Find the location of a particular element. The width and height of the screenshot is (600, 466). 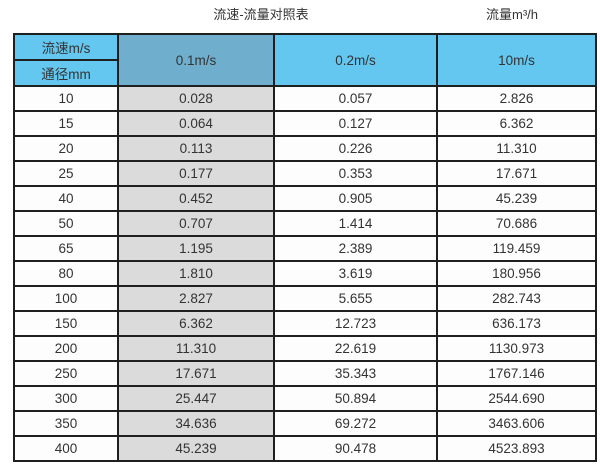

flow-value-cell-10ms: 636.173 is located at coordinates (516, 323).